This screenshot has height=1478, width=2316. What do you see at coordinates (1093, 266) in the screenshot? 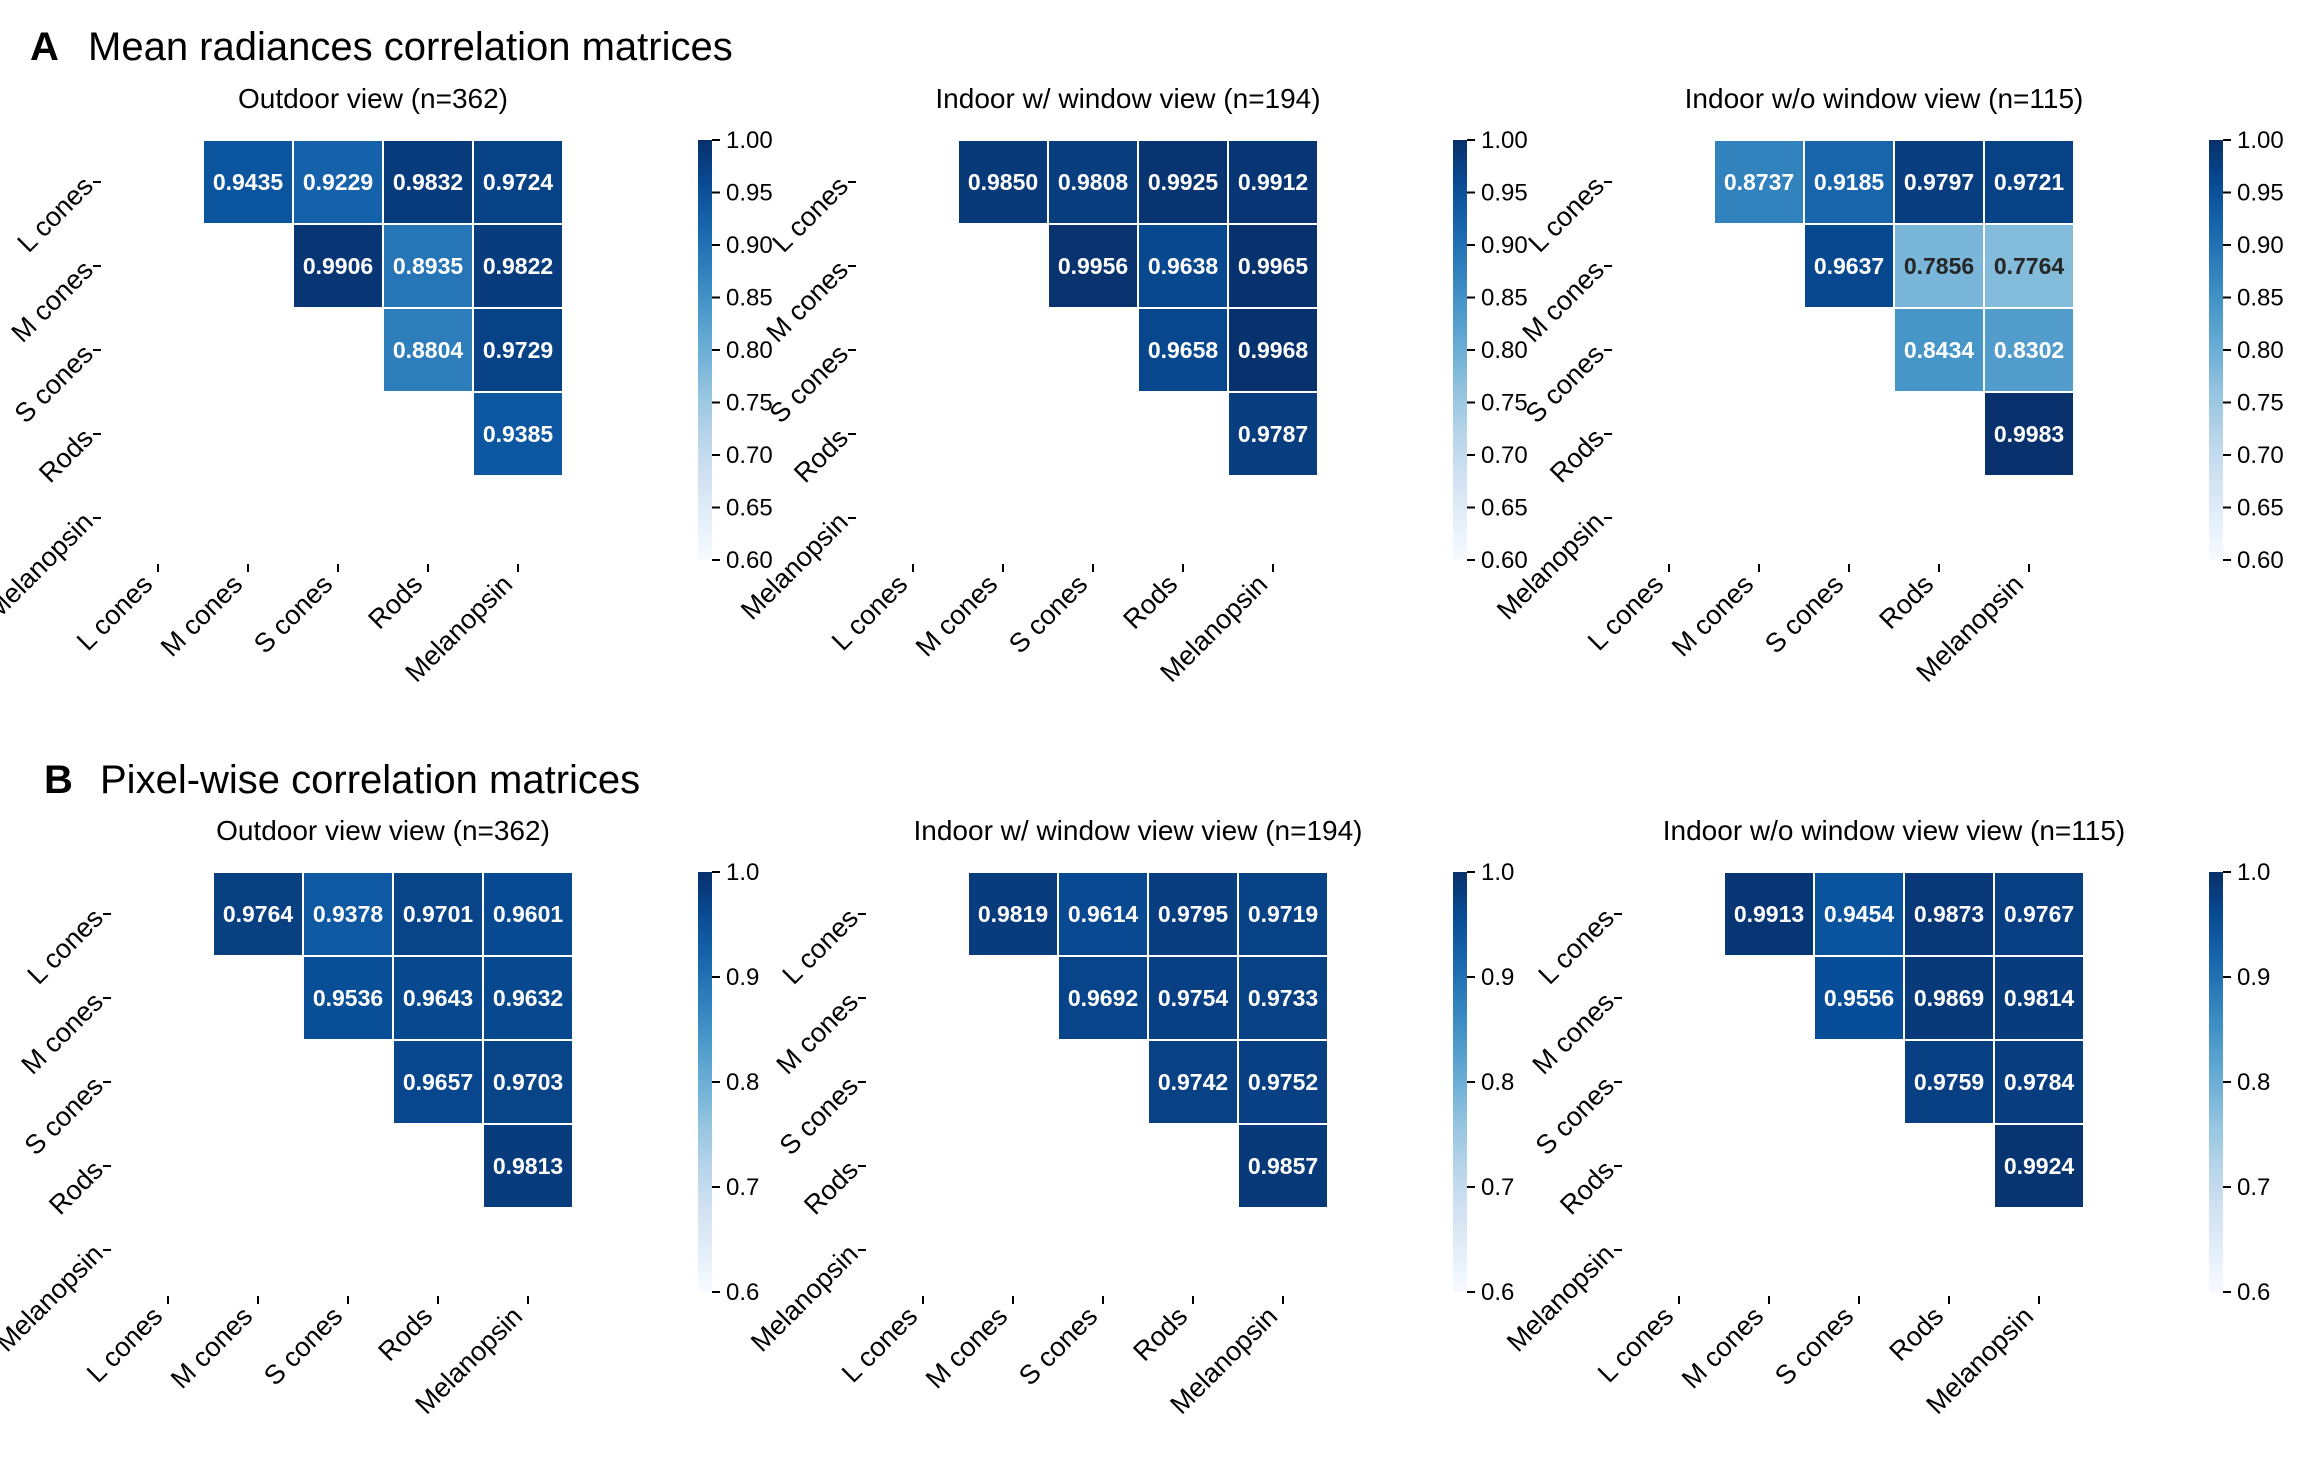
I see `cell-value-label: 0.9956` at bounding box center [1093, 266].